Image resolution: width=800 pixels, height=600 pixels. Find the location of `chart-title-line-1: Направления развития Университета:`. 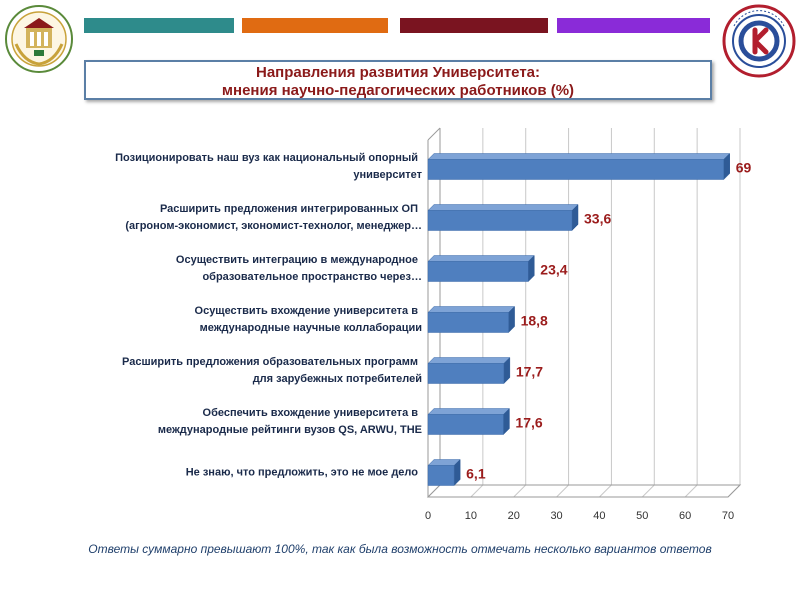

chart-title-line-1: Направления развития Университета: is located at coordinates (398, 72).